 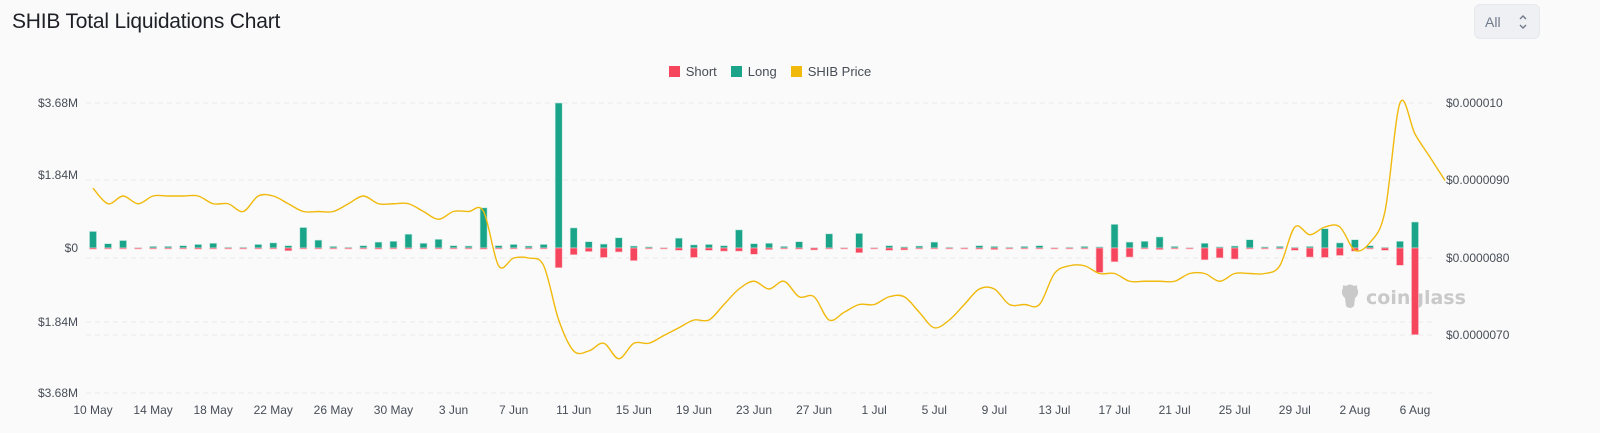 What do you see at coordinates (1507, 21) in the screenshot?
I see `time-range-select: All` at bounding box center [1507, 21].